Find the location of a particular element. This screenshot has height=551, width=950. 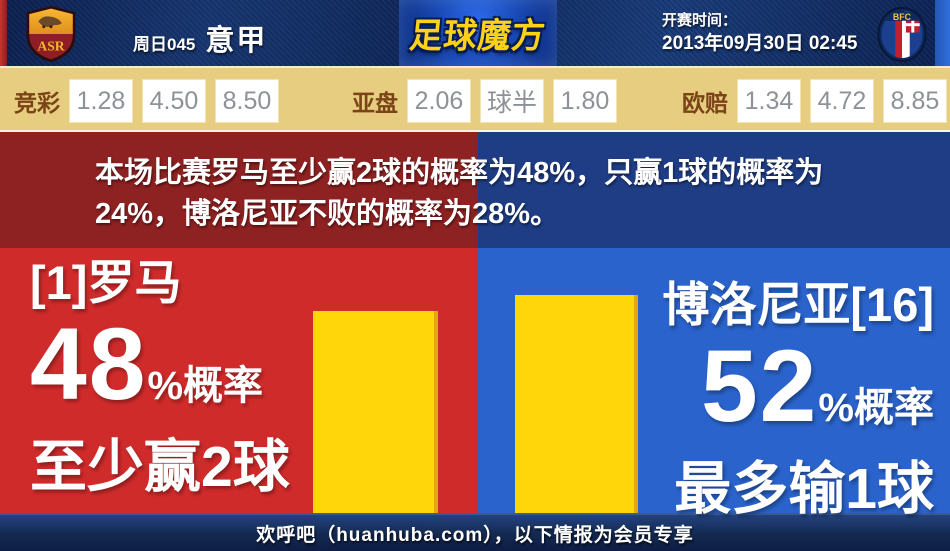

kickoff-label: 开赛时间： is located at coordinates (700, 20).